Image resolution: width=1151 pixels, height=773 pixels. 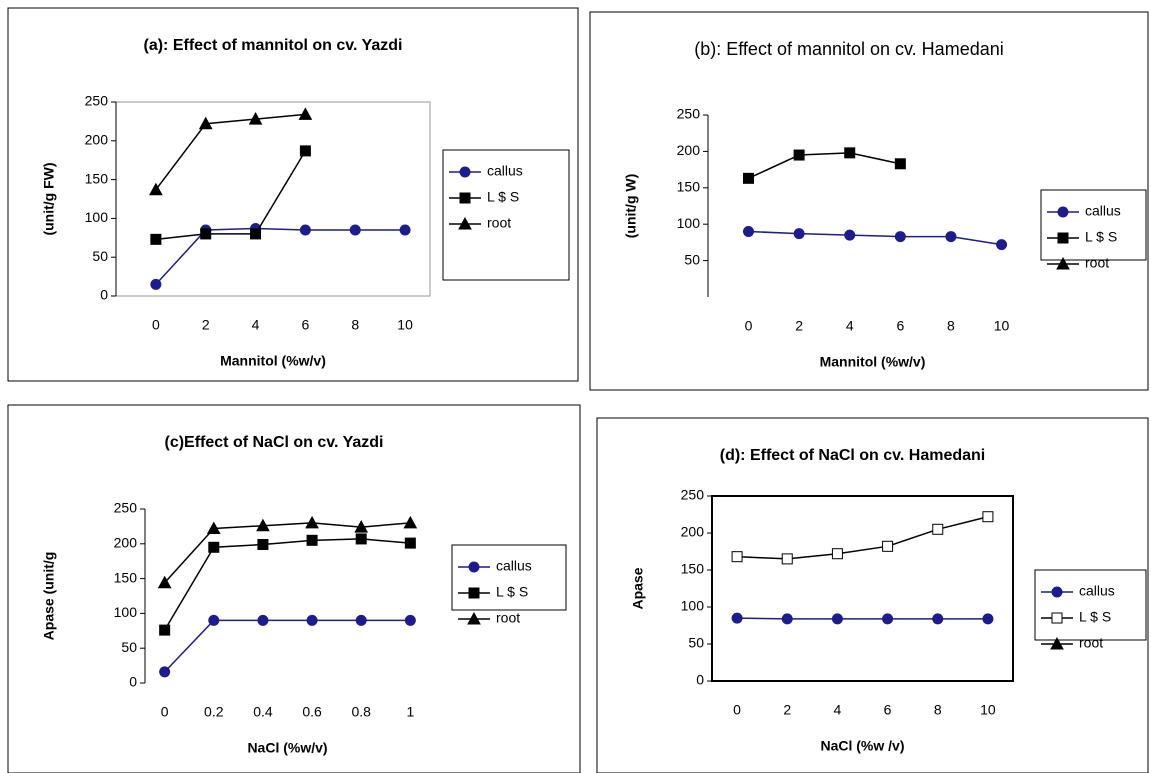 What do you see at coordinates (263, 712) in the screenshot?
I see `x-tick-label: 0.4` at bounding box center [263, 712].